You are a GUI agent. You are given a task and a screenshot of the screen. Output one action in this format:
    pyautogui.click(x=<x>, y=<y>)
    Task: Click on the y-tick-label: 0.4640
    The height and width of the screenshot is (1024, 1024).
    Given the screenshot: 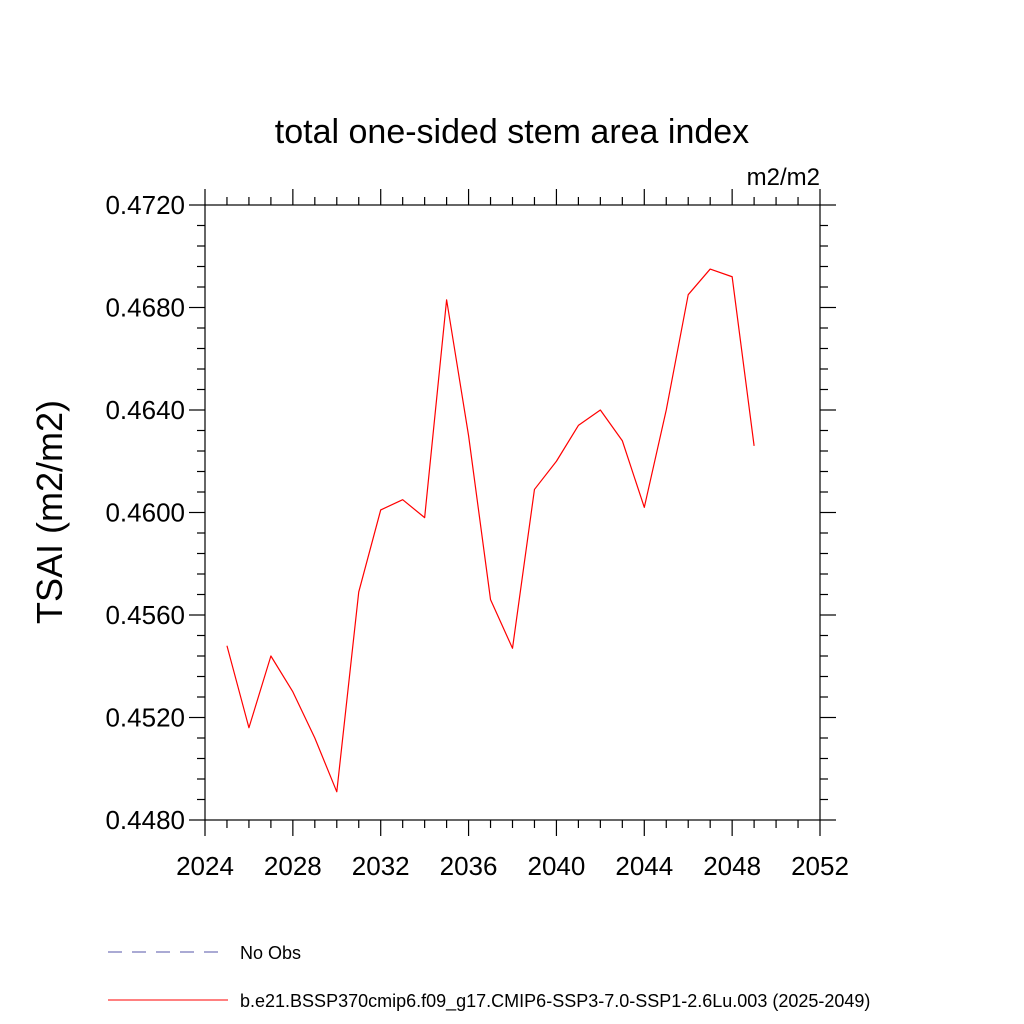 What is the action you would take?
    pyautogui.click(x=145, y=410)
    